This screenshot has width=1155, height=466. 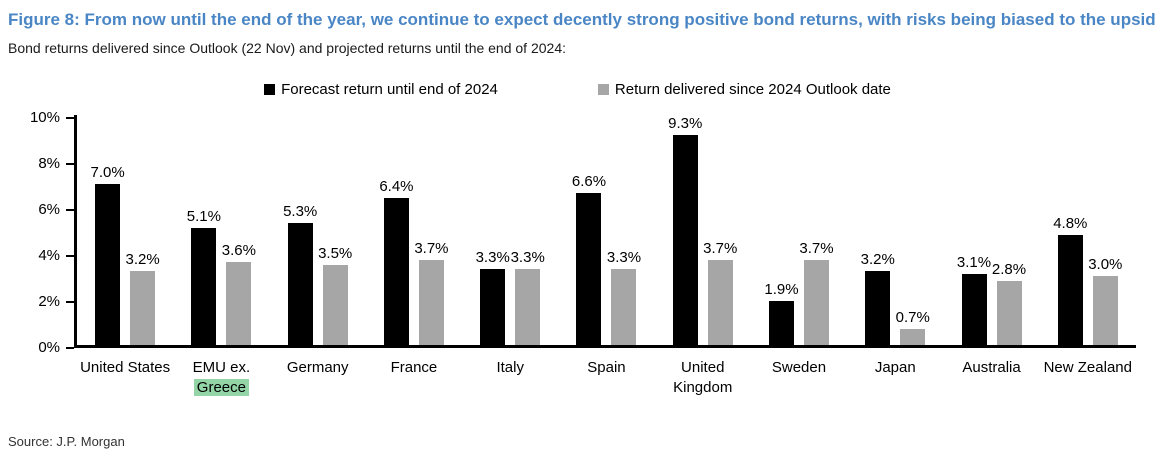 I want to click on bar-group: 5.3% 3.5%, so click(x=318, y=230).